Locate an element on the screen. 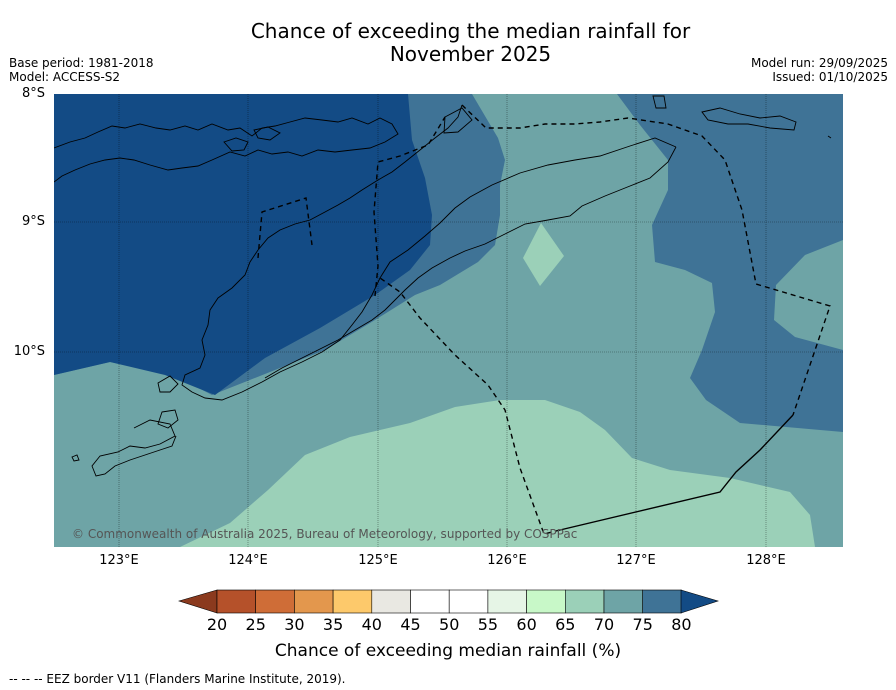 Image resolution: width=896 pixels, height=690 pixels. colorbar-tick-30: 30 is located at coordinates (294, 624).